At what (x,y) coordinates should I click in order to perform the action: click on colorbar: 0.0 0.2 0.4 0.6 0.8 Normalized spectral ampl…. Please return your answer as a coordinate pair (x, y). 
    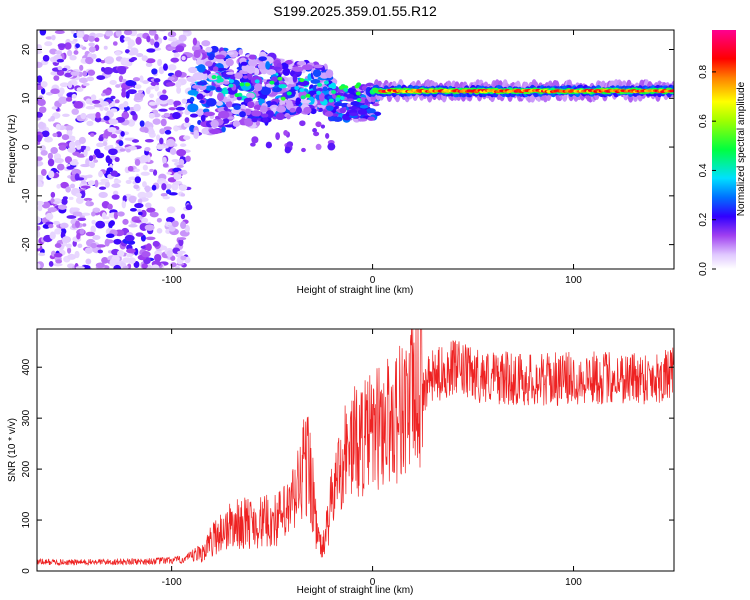
    Looking at the image, I should click on (722, 153).